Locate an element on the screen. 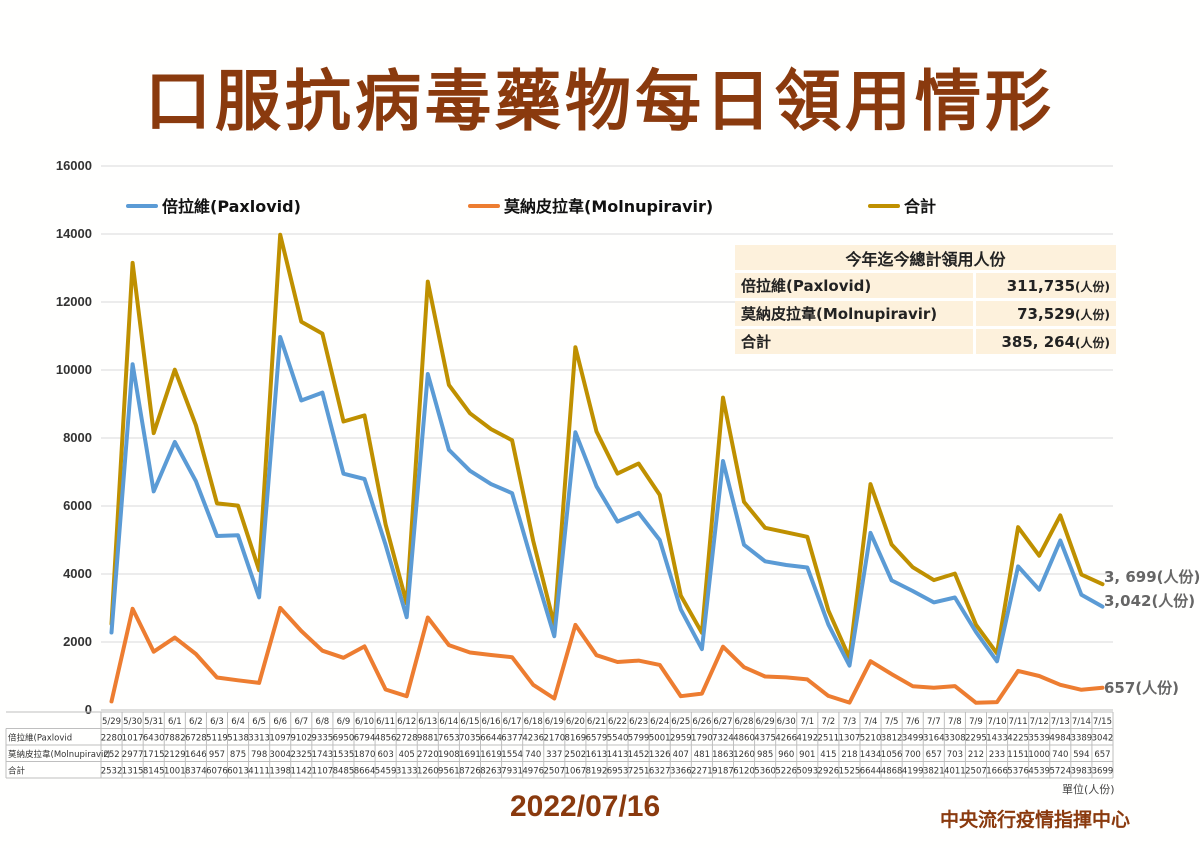  table-cell: 1715 is located at coordinates (154, 755).